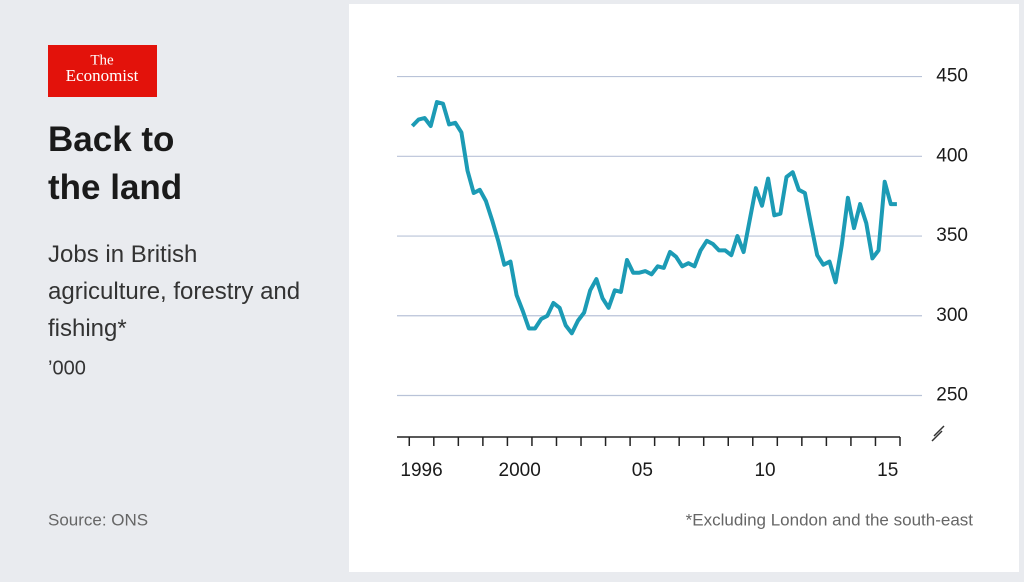  Describe the element at coordinates (938, 433) in the screenshot. I see `axis-break` at that location.